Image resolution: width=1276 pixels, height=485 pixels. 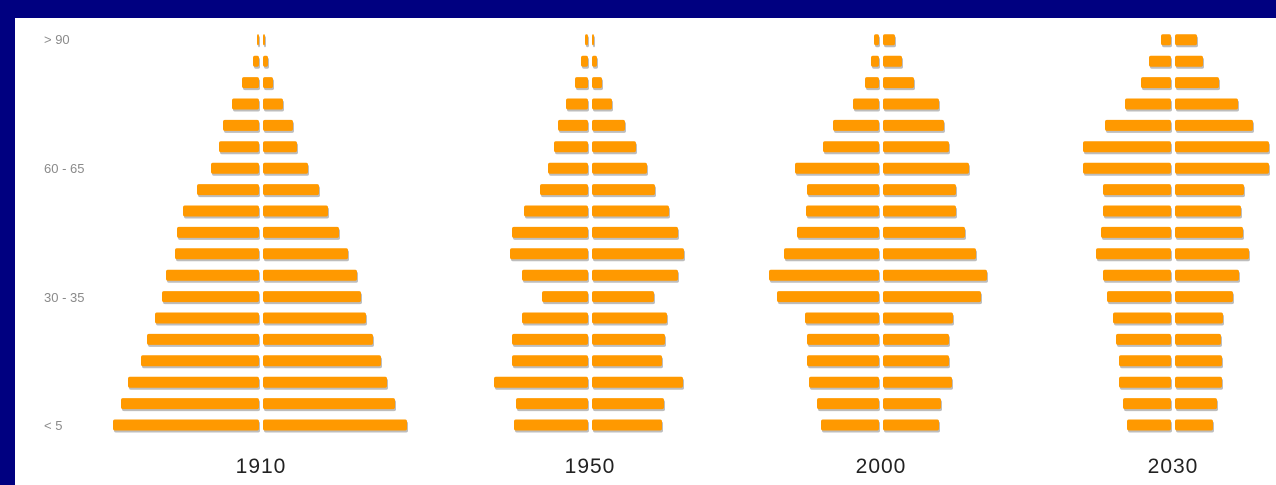 What do you see at coordinates (64, 232) in the screenshot?
I see `age-axis: > 90 60 - 65 30 - 35 < 5` at bounding box center [64, 232].